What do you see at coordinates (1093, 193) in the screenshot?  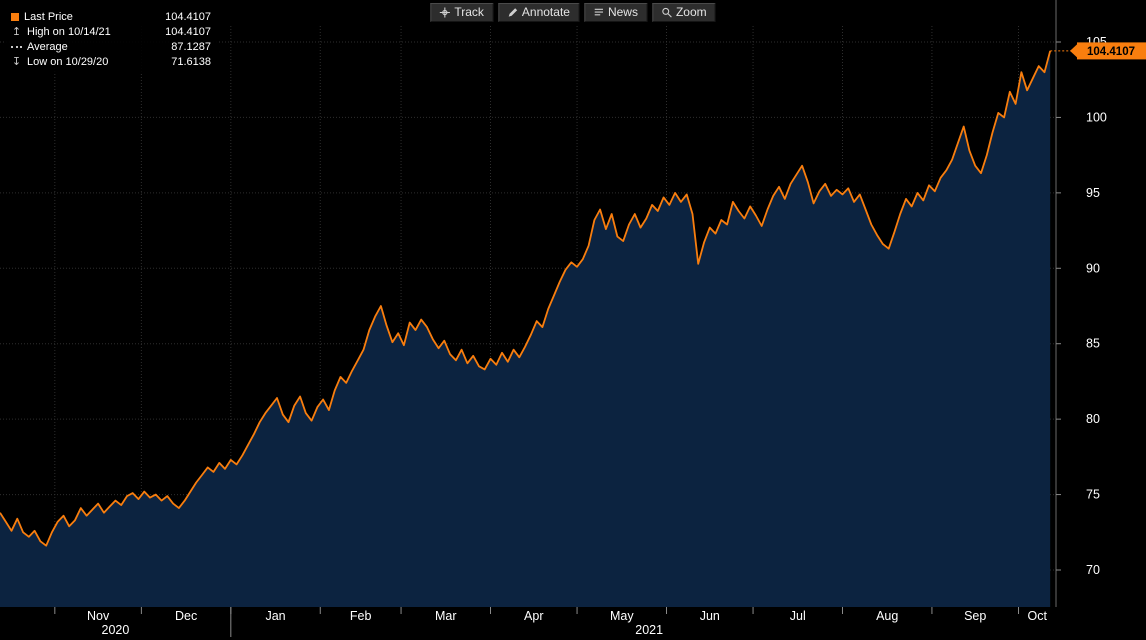 I see `y-tick-label: 95` at bounding box center [1093, 193].